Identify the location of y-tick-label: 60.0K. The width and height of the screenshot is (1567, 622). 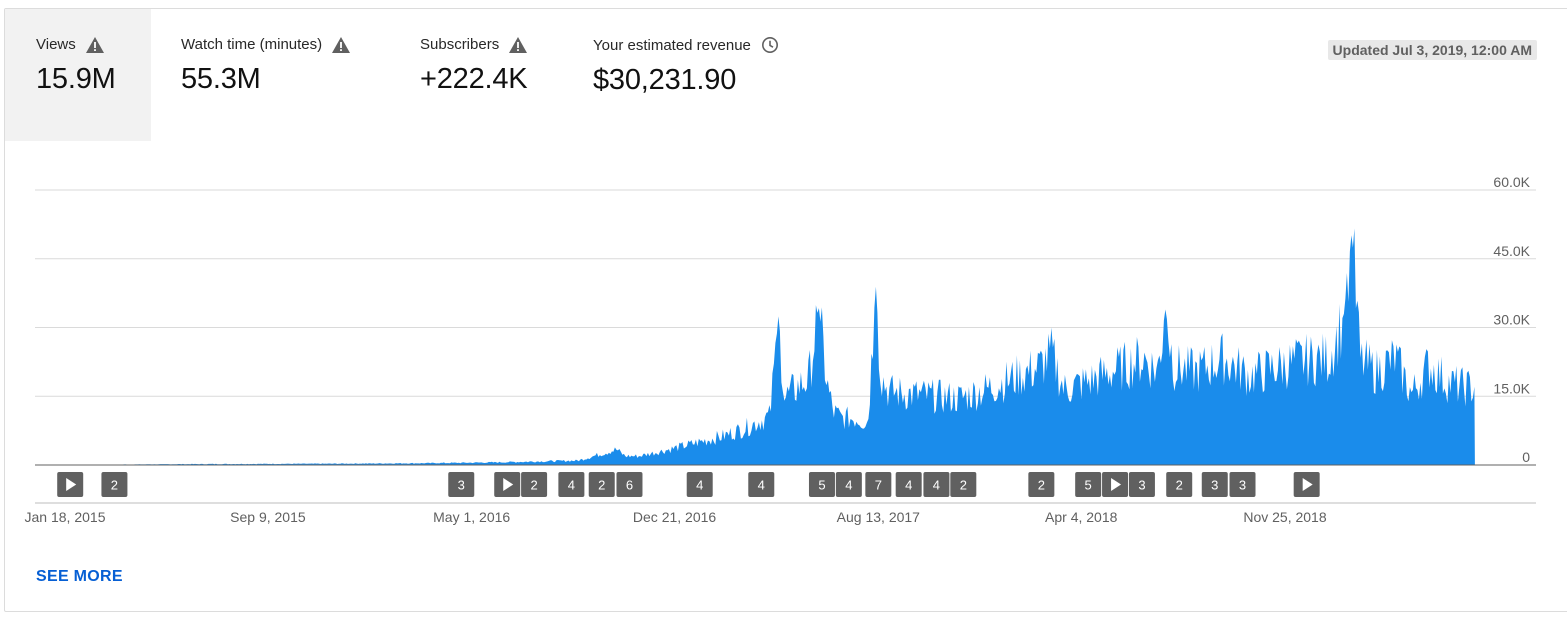
(1511, 182).